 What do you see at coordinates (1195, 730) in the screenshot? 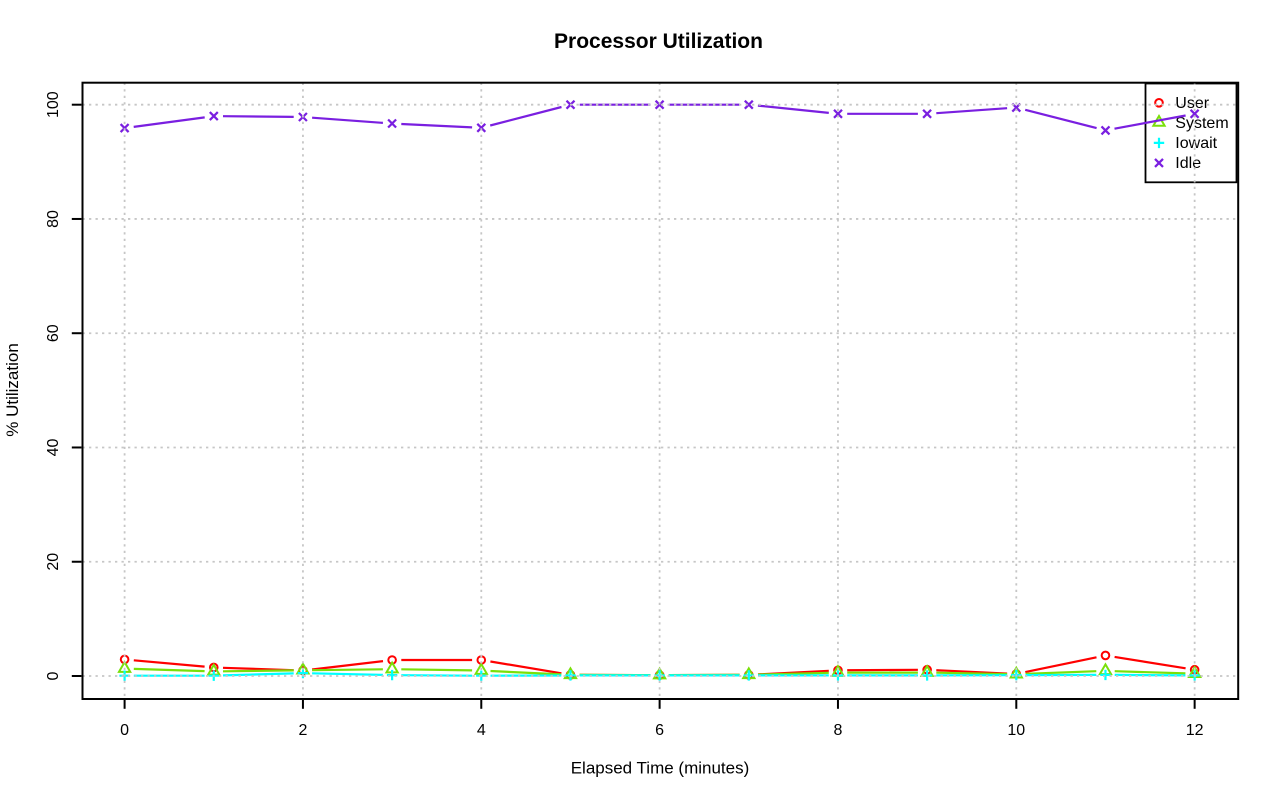
I see `svg-text: 12` at bounding box center [1195, 730].